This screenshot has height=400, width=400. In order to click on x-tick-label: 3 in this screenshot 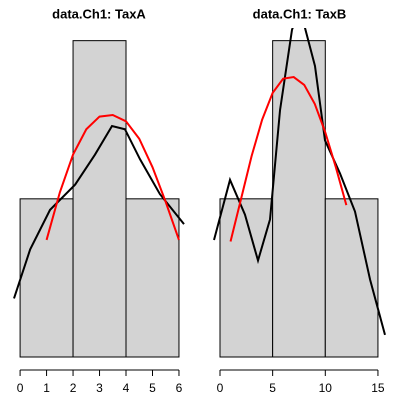, I will do `click(99, 388)`.